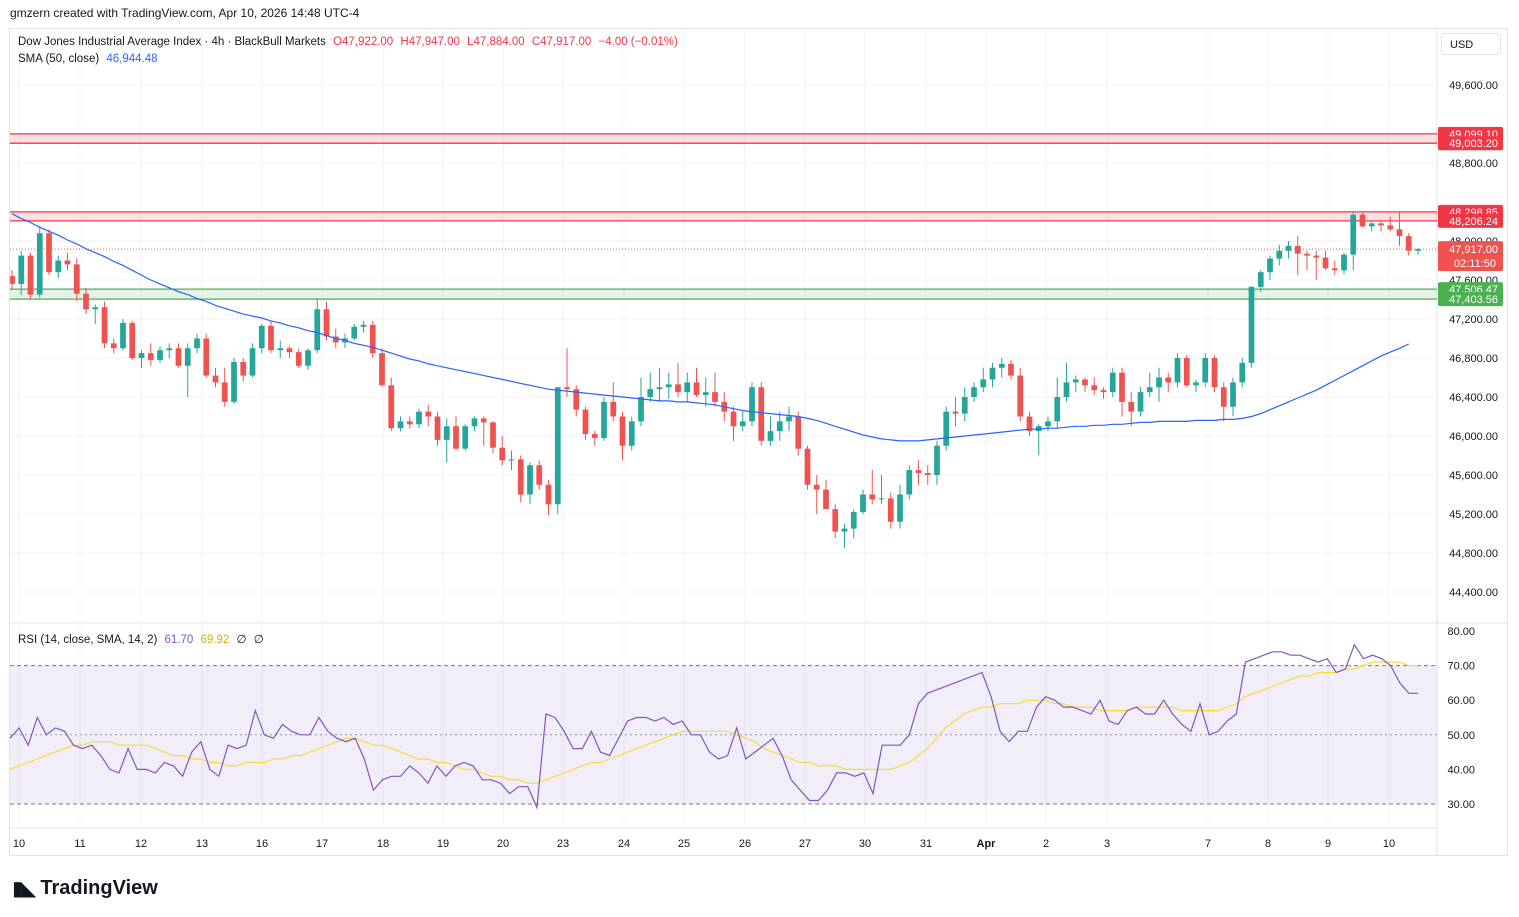  I want to click on sma-legend: SMA (50, close) 46,944.48, so click(90, 59).